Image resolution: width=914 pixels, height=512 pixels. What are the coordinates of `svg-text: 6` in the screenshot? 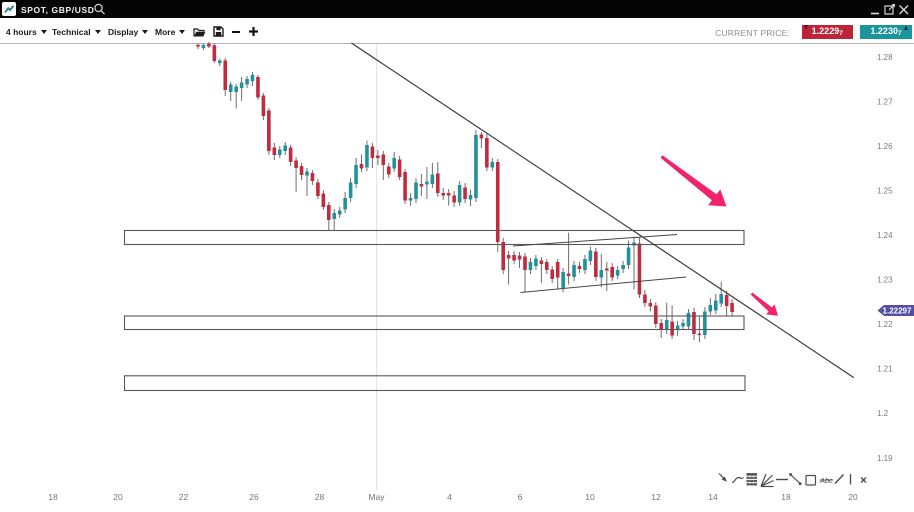 It's located at (520, 497).